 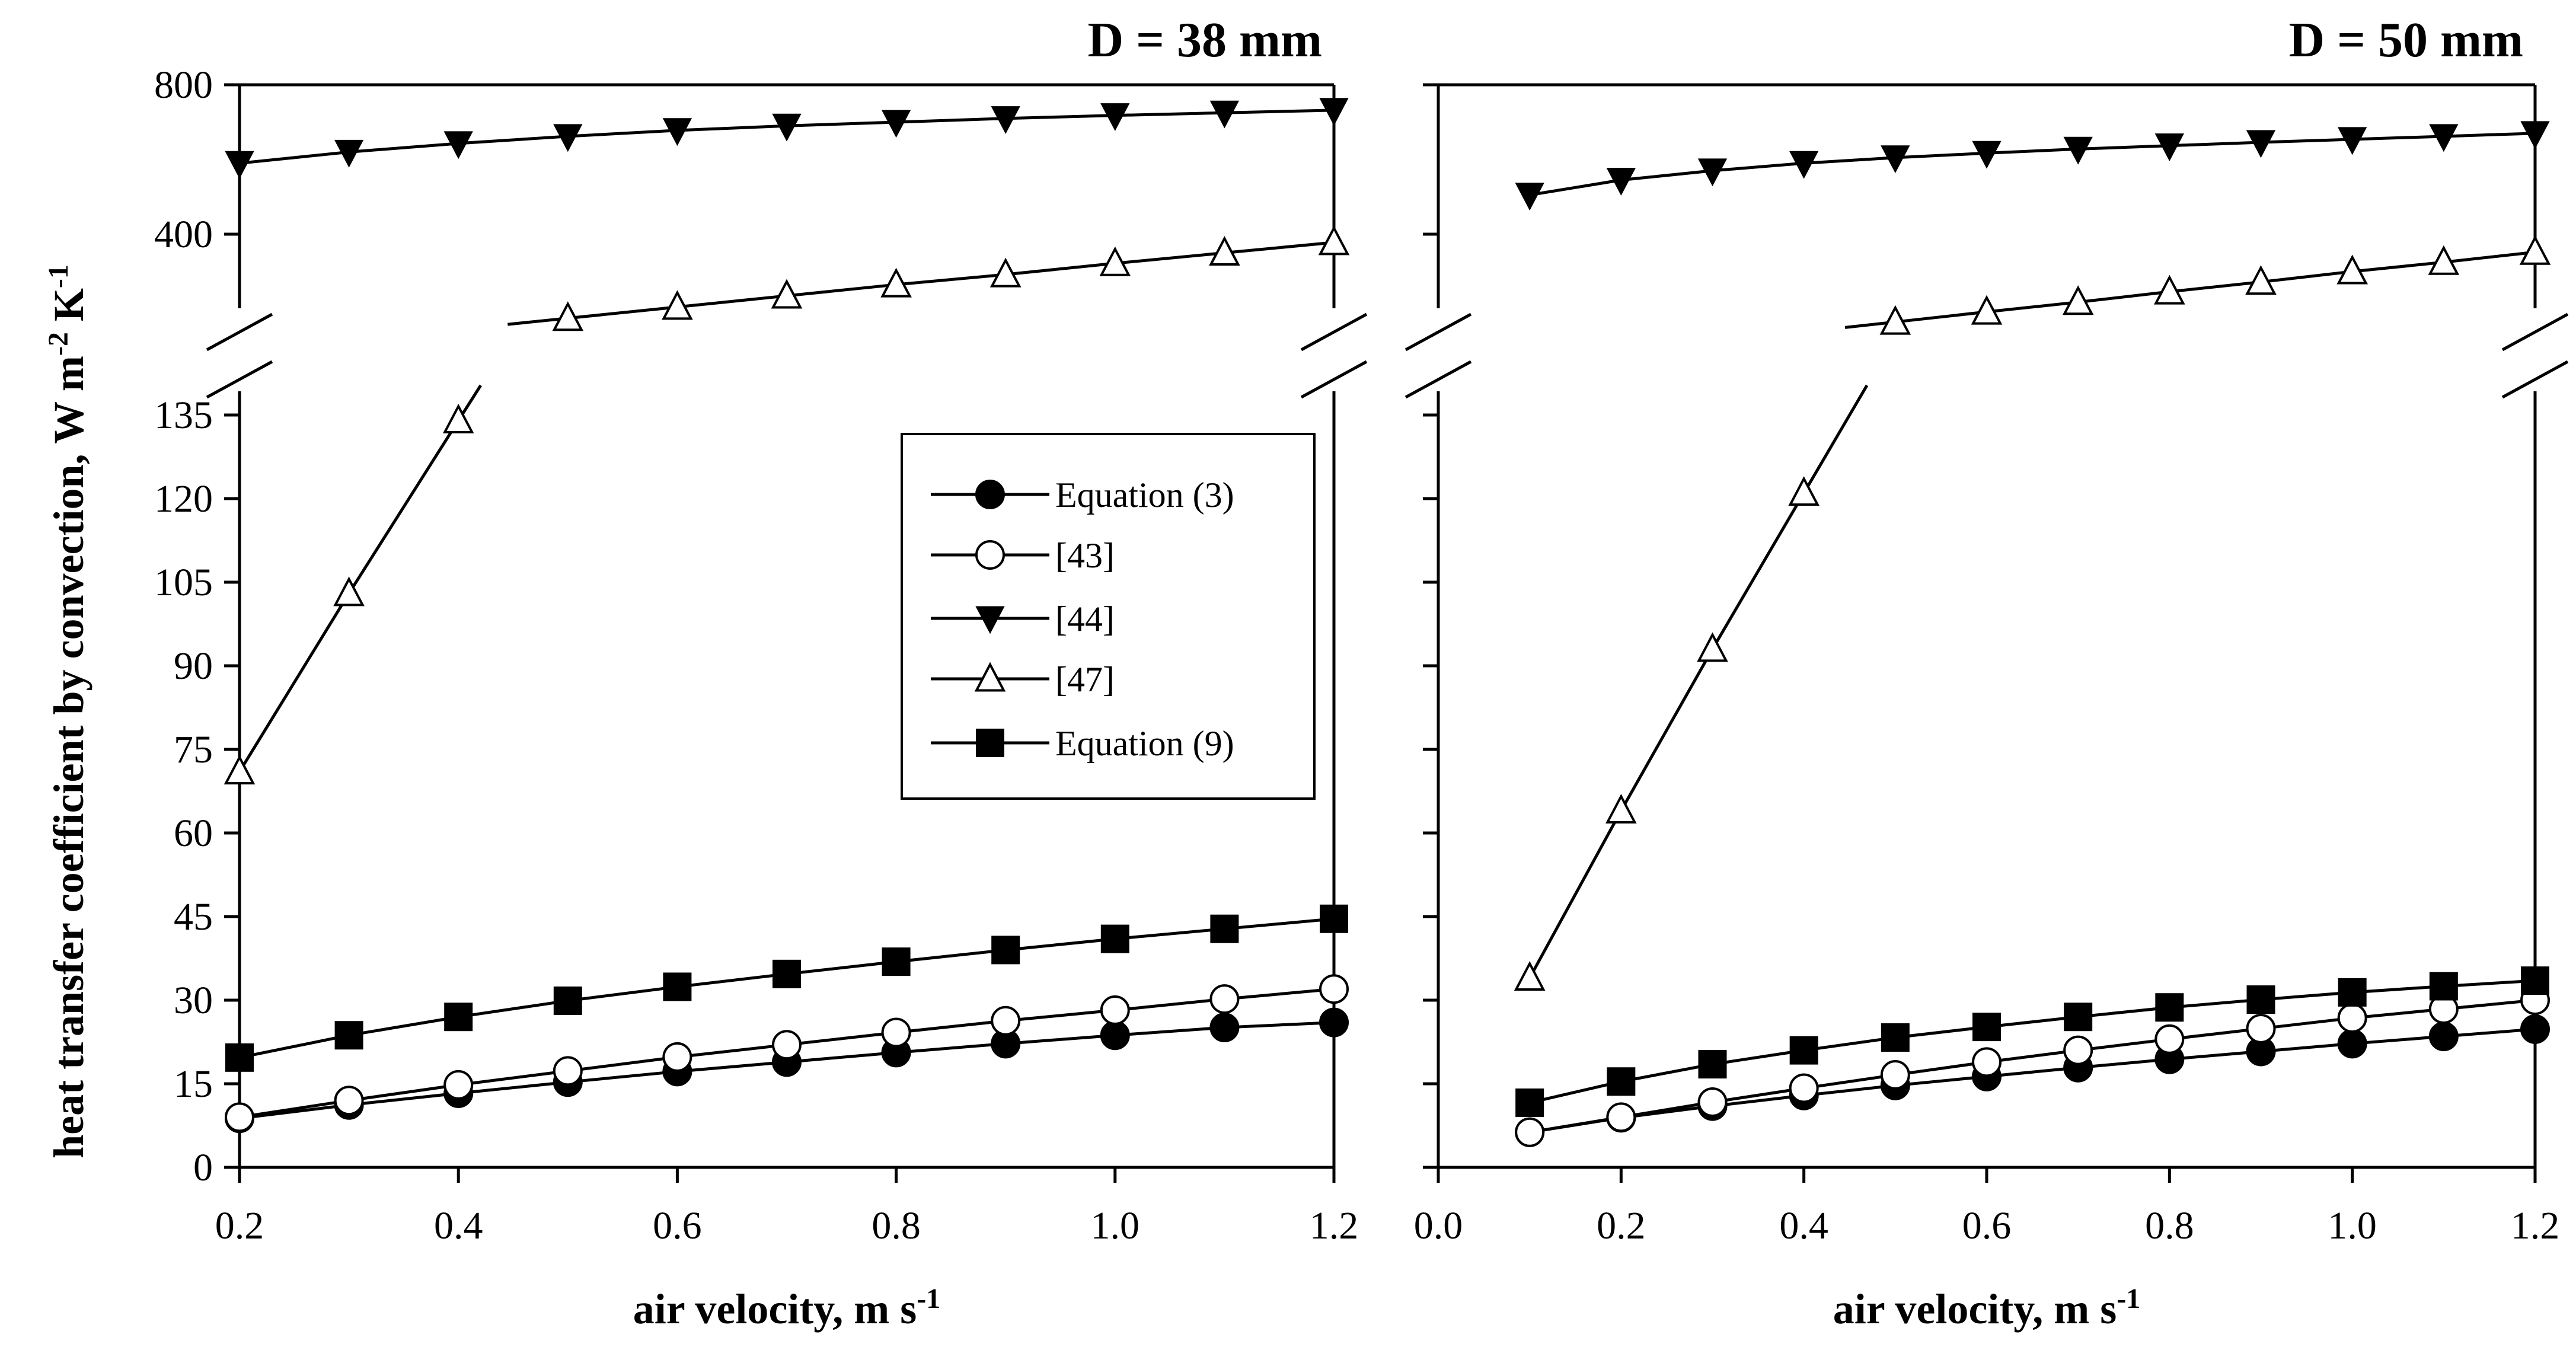 What do you see at coordinates (1085, 555) in the screenshot?
I see `legend-label-r43: [43]` at bounding box center [1085, 555].